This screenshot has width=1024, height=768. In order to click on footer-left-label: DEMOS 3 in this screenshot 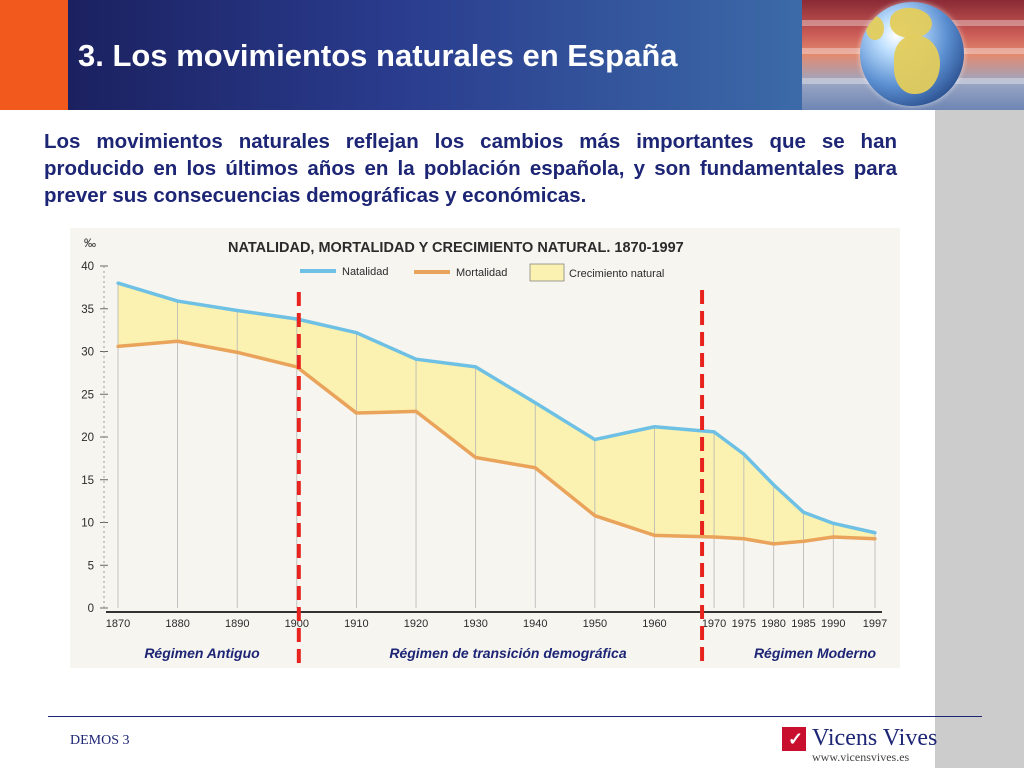, I will do `click(100, 740)`.